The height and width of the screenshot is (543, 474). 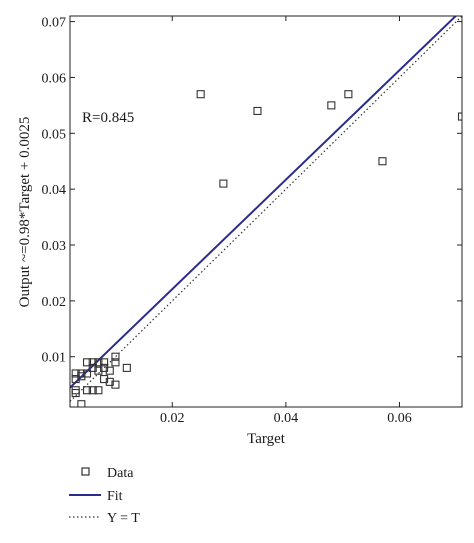 I want to click on r-annotation: R=0.845, so click(x=108, y=118).